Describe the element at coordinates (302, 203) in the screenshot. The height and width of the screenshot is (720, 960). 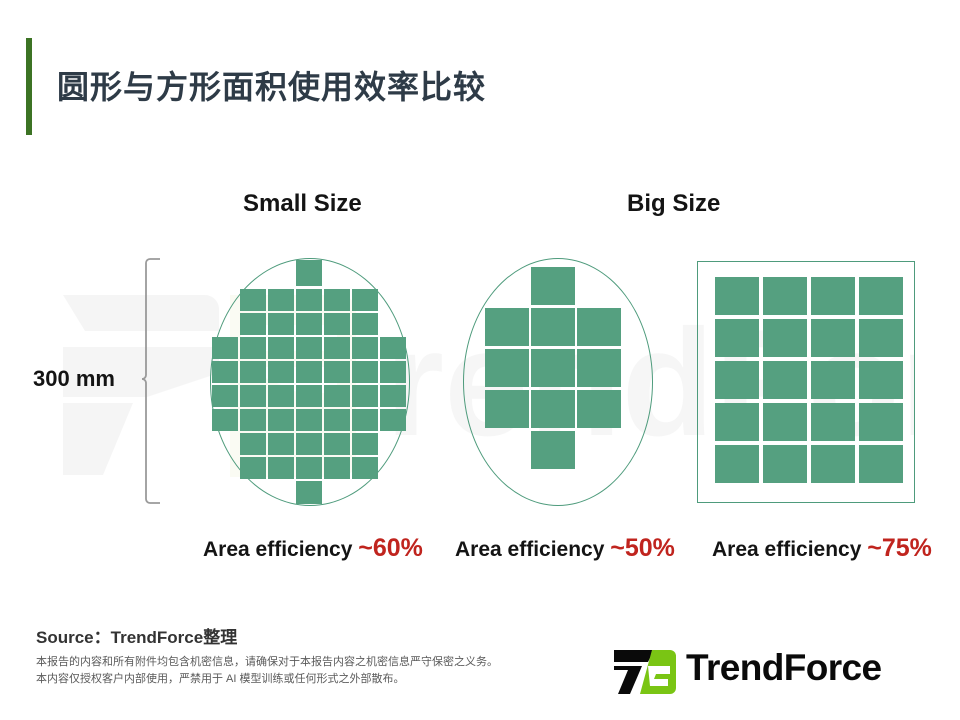
I see `column-header-small-size: Small Size` at that location.